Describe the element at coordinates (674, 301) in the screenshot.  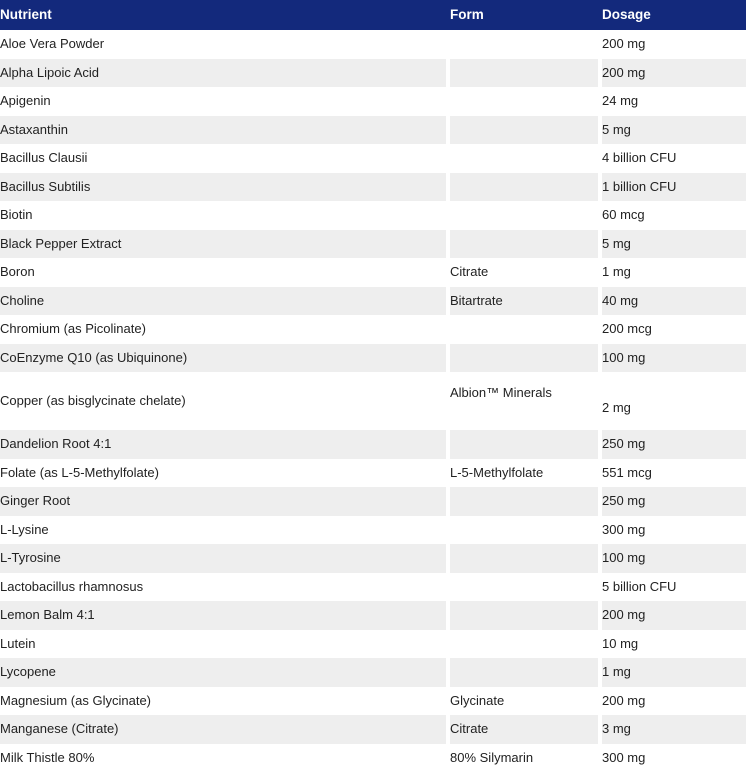
I see `cell-dosage: 40 mg` at that location.